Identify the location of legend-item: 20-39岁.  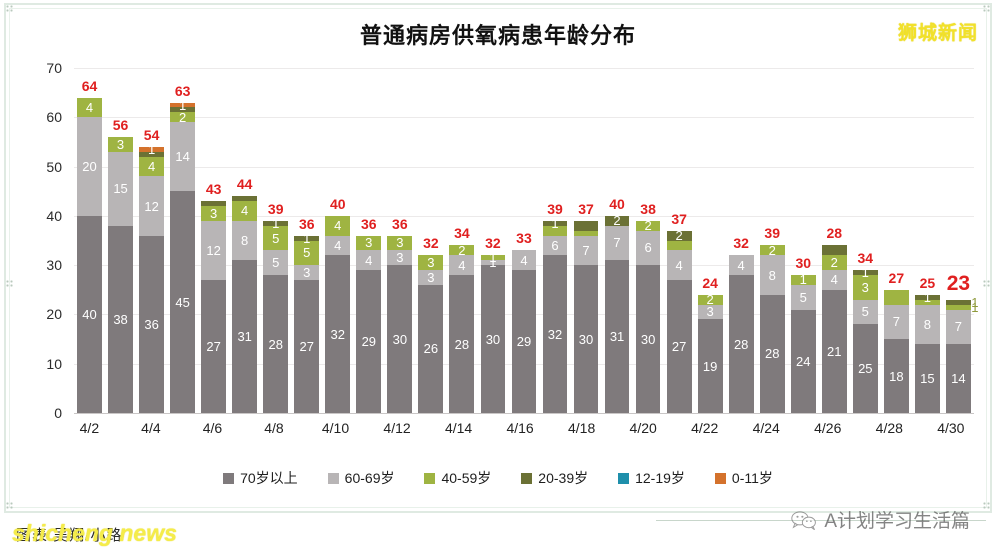
(554, 478).